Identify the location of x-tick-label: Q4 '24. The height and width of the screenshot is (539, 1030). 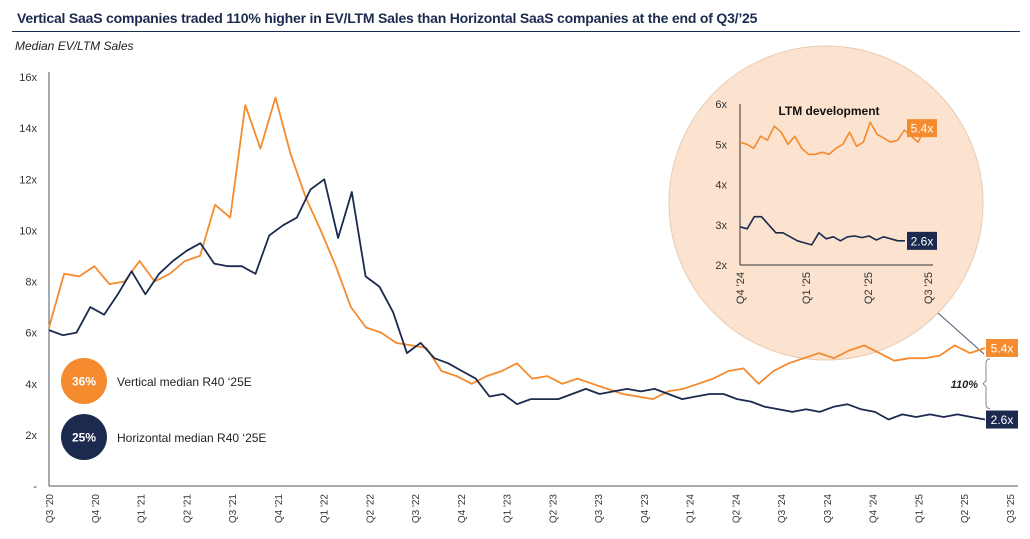
(874, 509).